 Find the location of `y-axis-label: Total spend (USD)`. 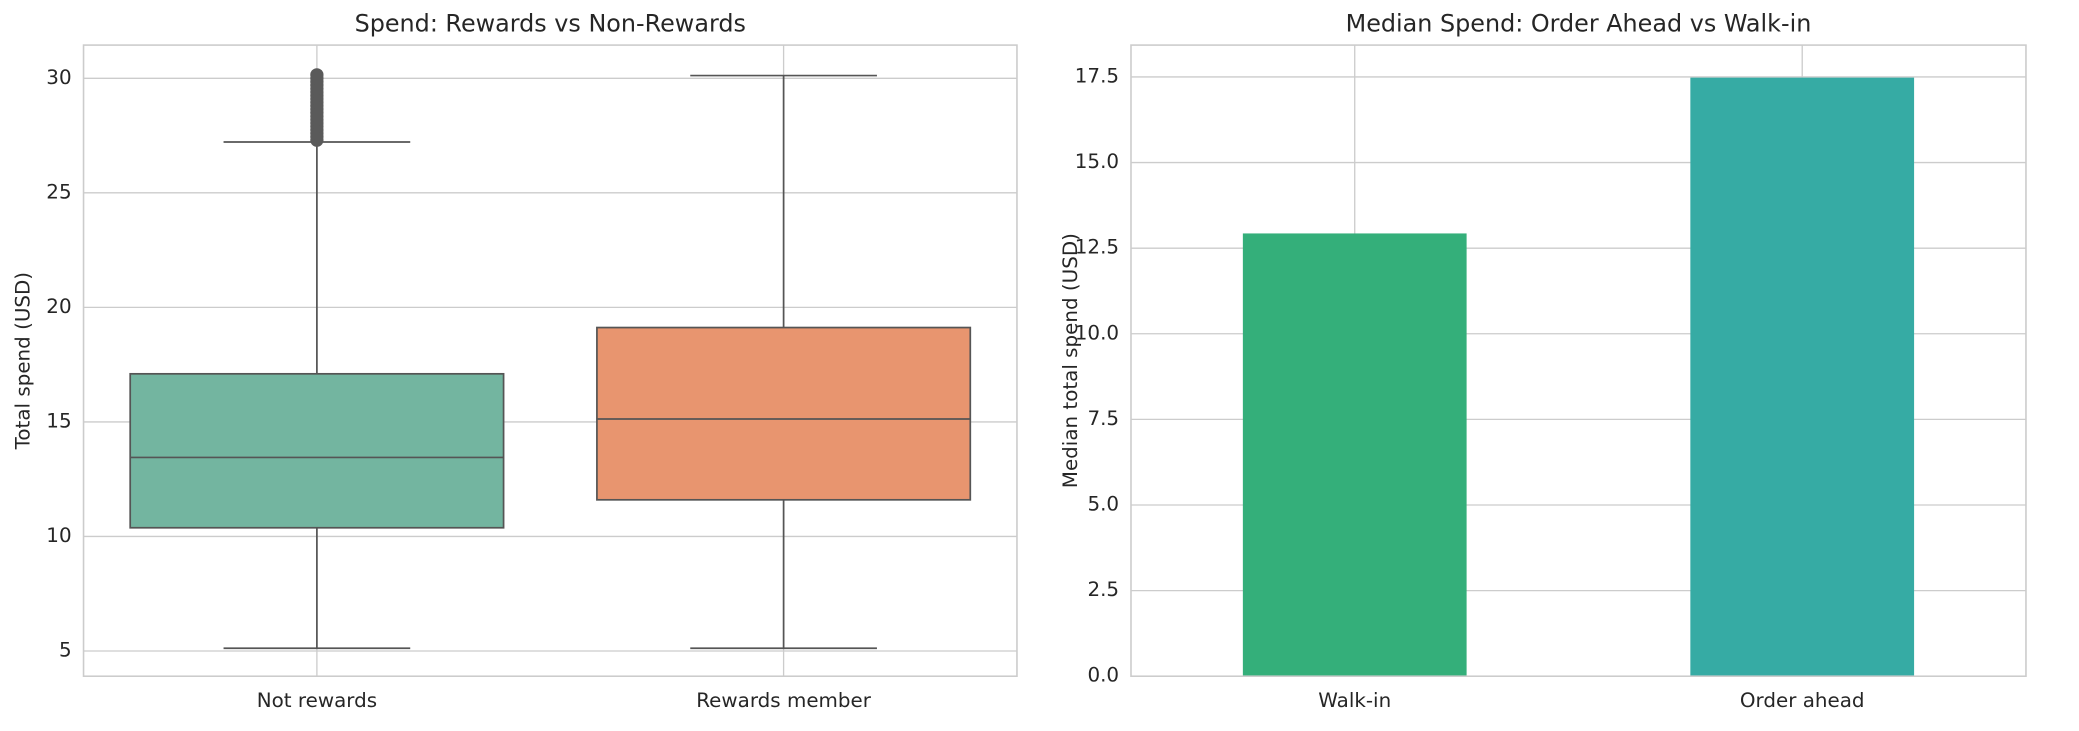

y-axis-label: Total spend (USD) is located at coordinates (22, 361).